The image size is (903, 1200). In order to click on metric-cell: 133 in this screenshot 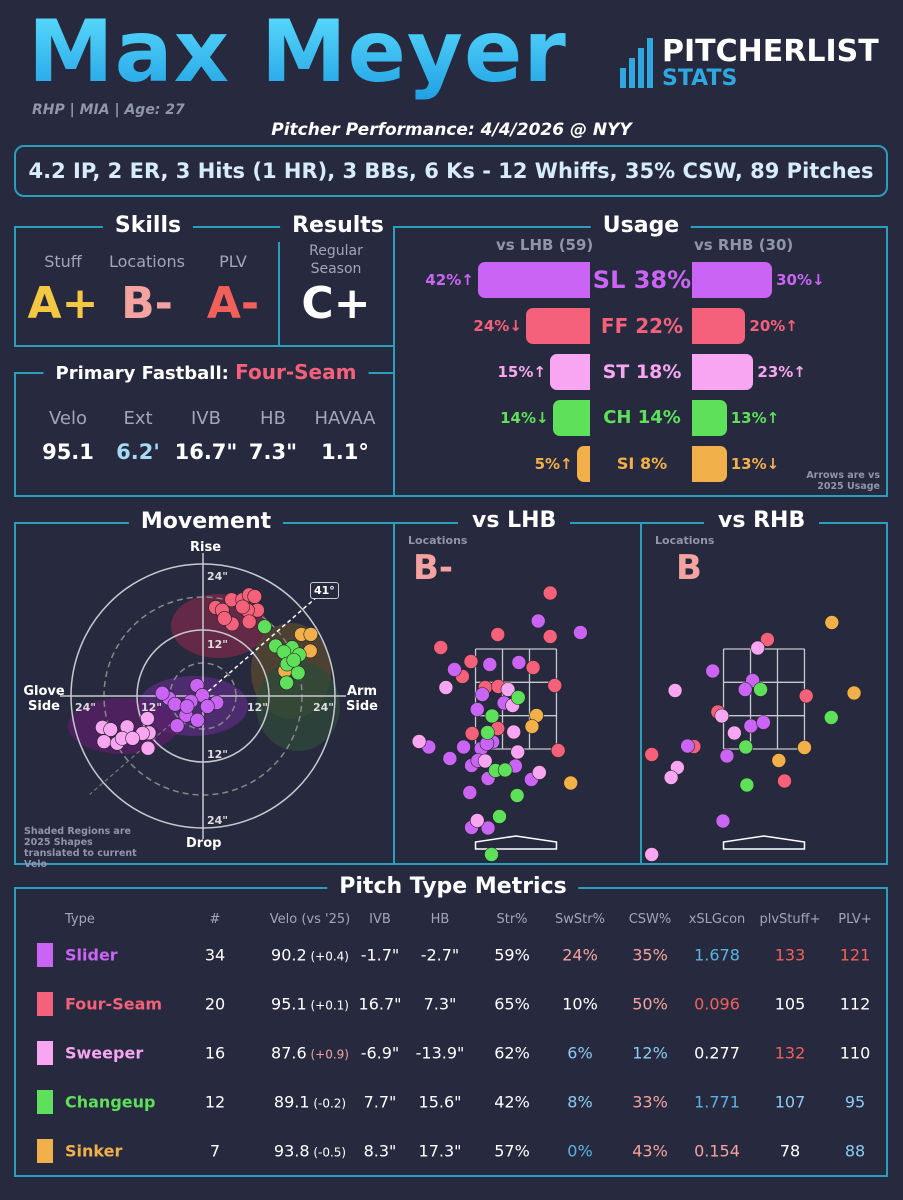, I will do `click(790, 955)`.